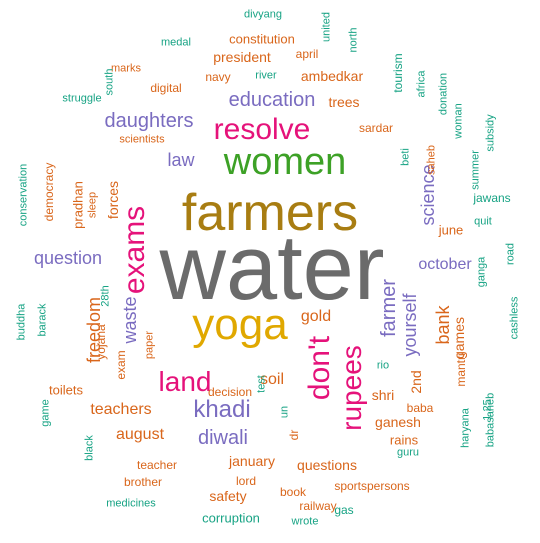  Describe the element at coordinates (176, 42) in the screenshot. I see `word-65: medal` at that location.